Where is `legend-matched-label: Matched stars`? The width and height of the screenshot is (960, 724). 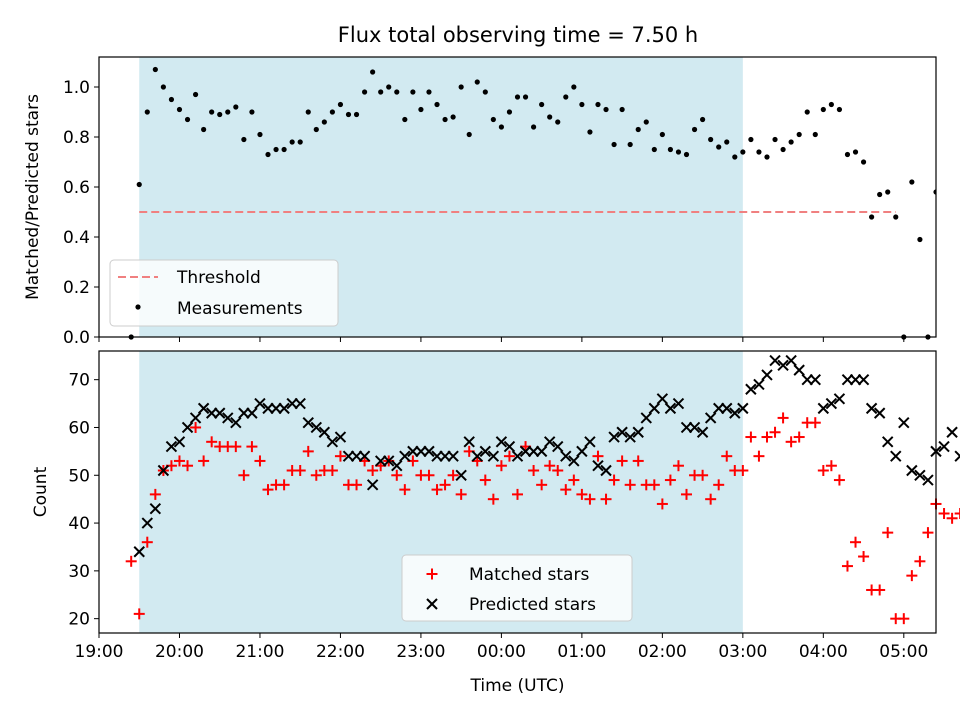 legend-matched-label: Matched stars is located at coordinates (529, 575).